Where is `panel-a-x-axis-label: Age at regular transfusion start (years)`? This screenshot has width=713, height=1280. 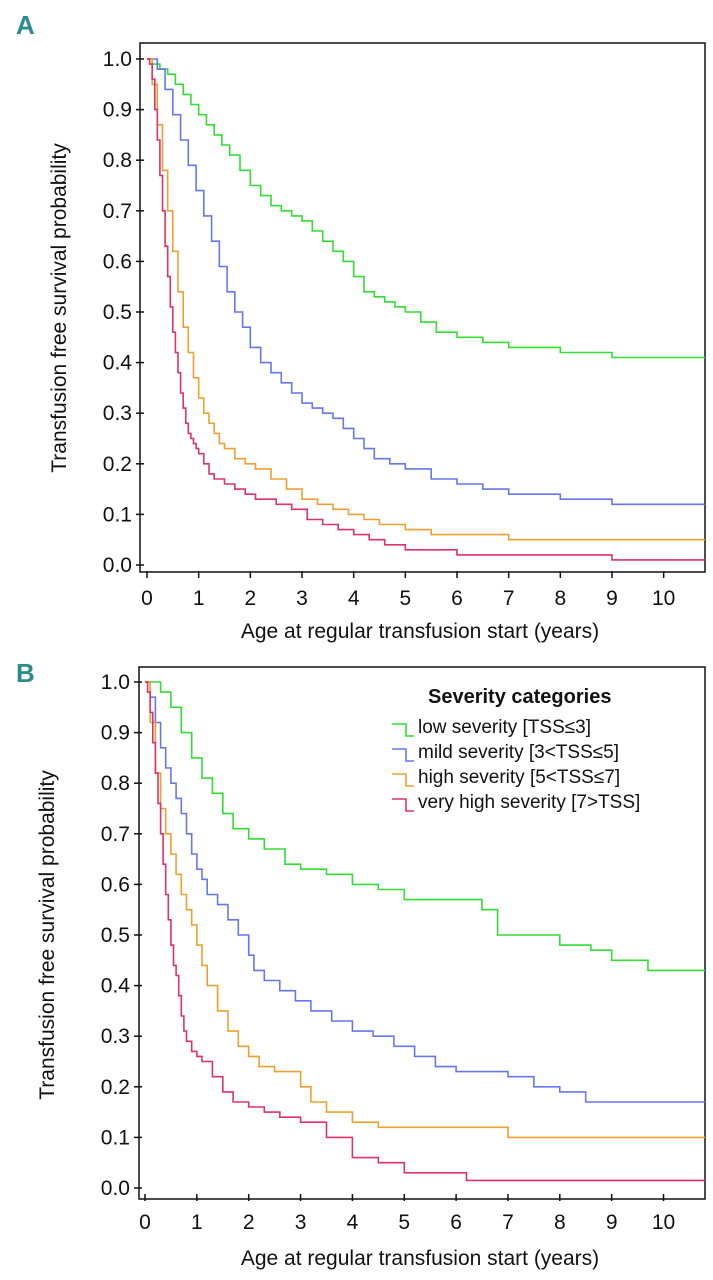 panel-a-x-axis-label: Age at regular transfusion start (years) is located at coordinates (420, 631).